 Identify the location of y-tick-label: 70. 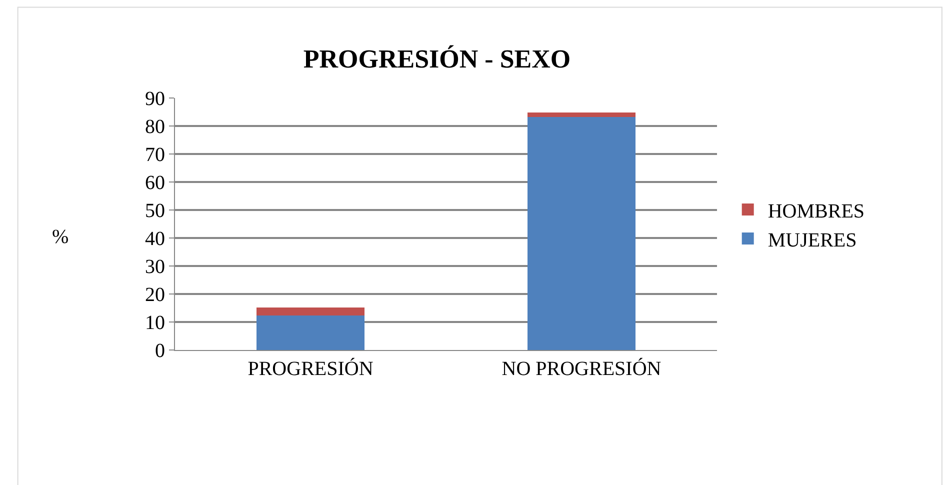
(155, 155).